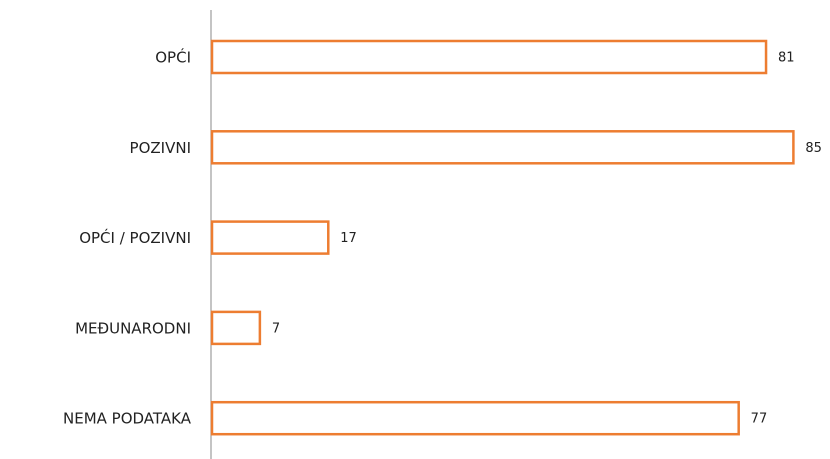 The height and width of the screenshot is (459, 830). What do you see at coordinates (759, 419) in the screenshot?
I see `value-label: 77` at bounding box center [759, 419].